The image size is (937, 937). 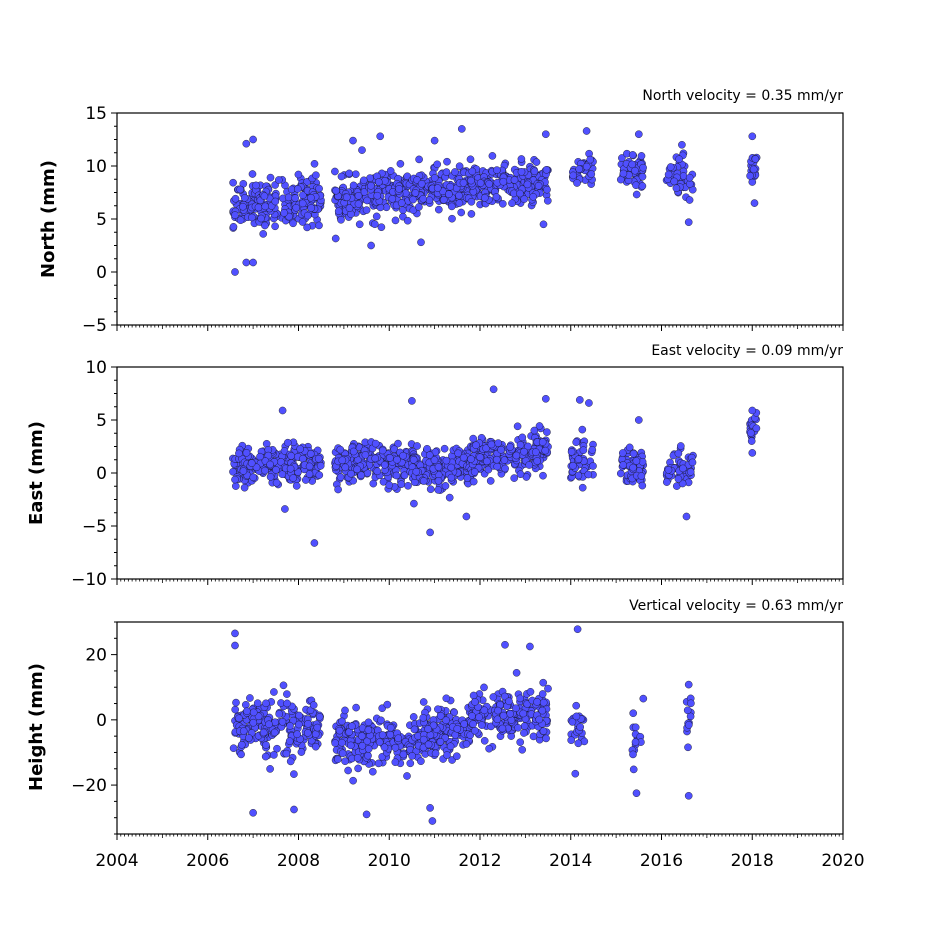 What do you see at coordinates (116, 861) in the screenshot?
I see `xtick-label: 2004` at bounding box center [116, 861].